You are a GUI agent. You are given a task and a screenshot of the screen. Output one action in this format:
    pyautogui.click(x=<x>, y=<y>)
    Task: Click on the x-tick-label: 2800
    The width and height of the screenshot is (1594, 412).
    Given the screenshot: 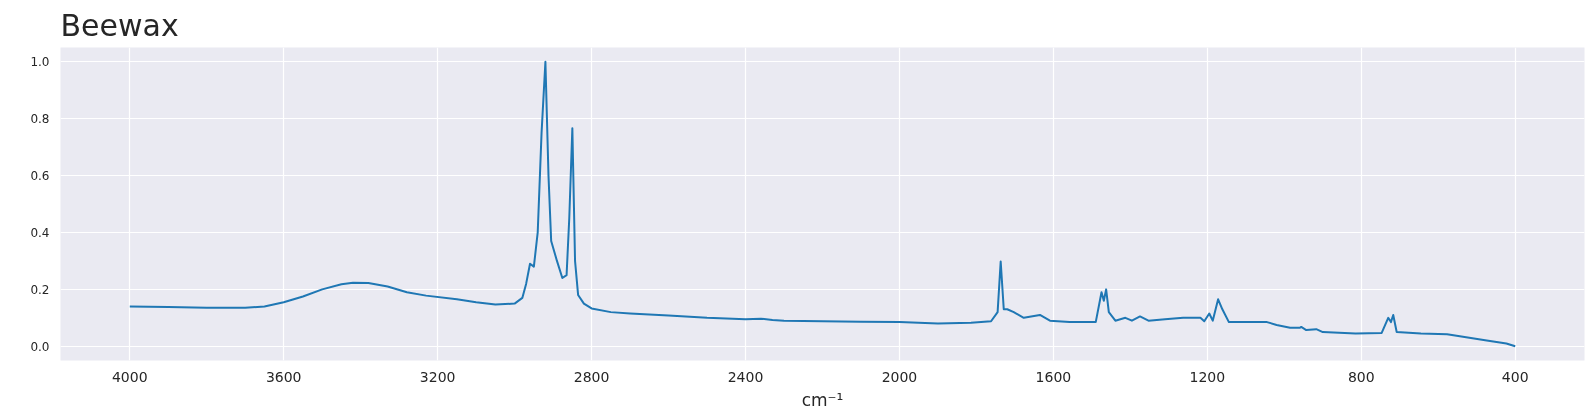 What is the action you would take?
    pyautogui.click(x=591, y=376)
    